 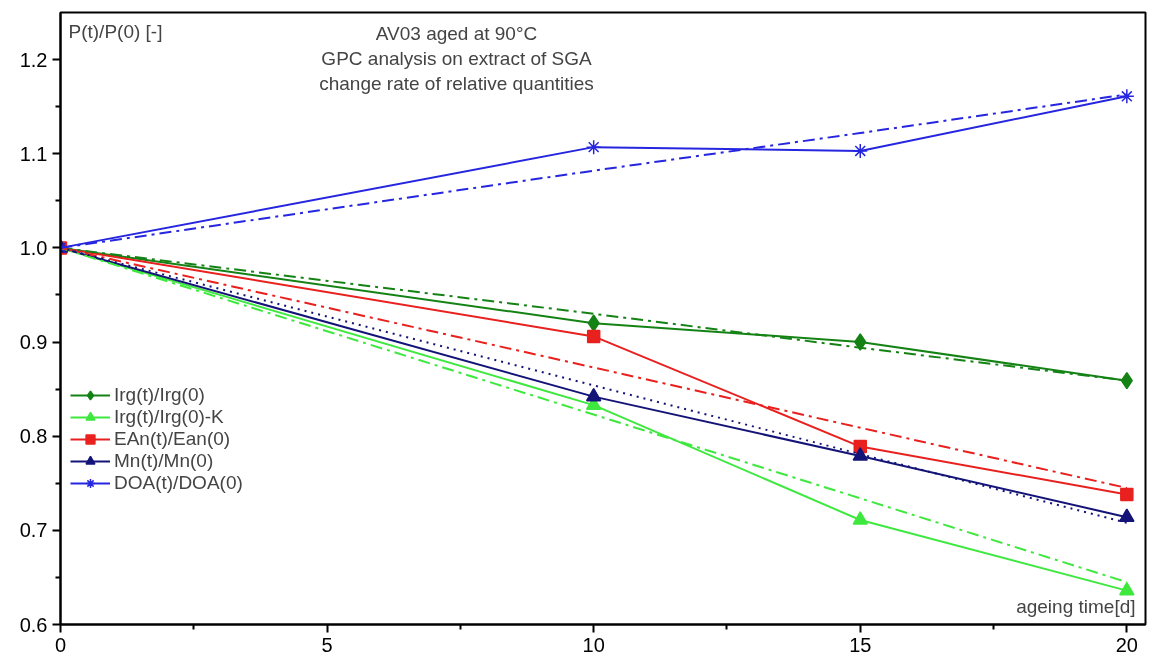 What do you see at coordinates (1076, 606) in the screenshot?
I see `x-axis-title: ageing time[d]` at bounding box center [1076, 606].